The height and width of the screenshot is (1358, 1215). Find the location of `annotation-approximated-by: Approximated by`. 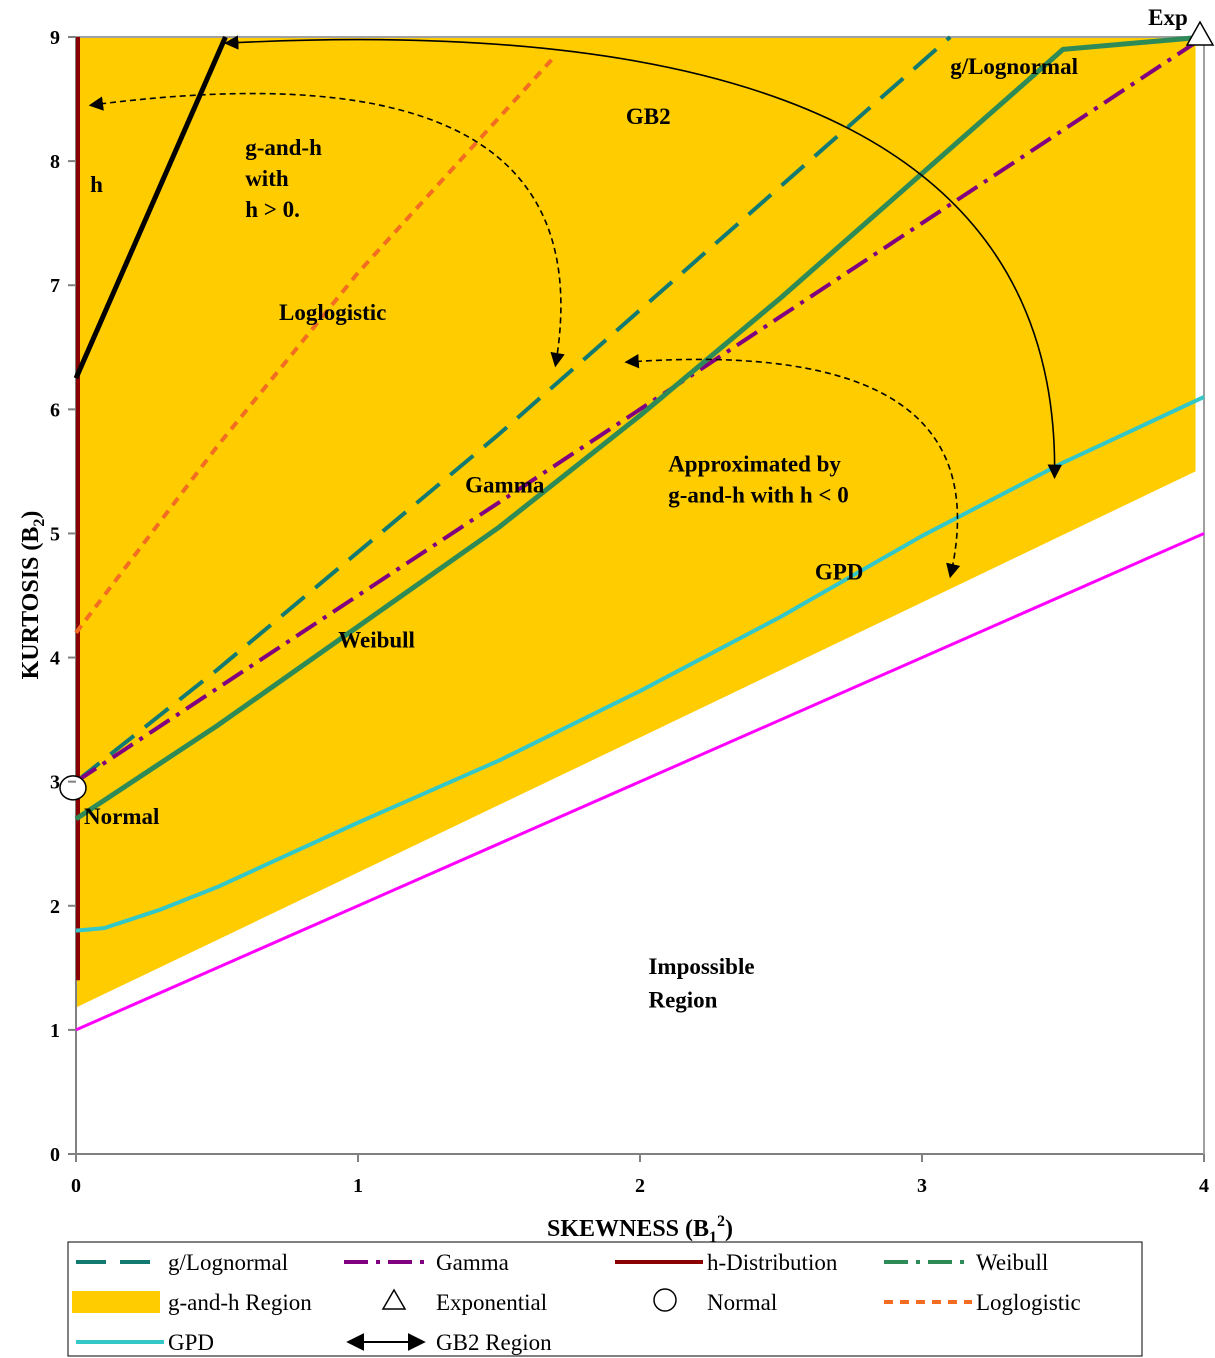

annotation-approximated-by: Approximated by is located at coordinates (754, 463).